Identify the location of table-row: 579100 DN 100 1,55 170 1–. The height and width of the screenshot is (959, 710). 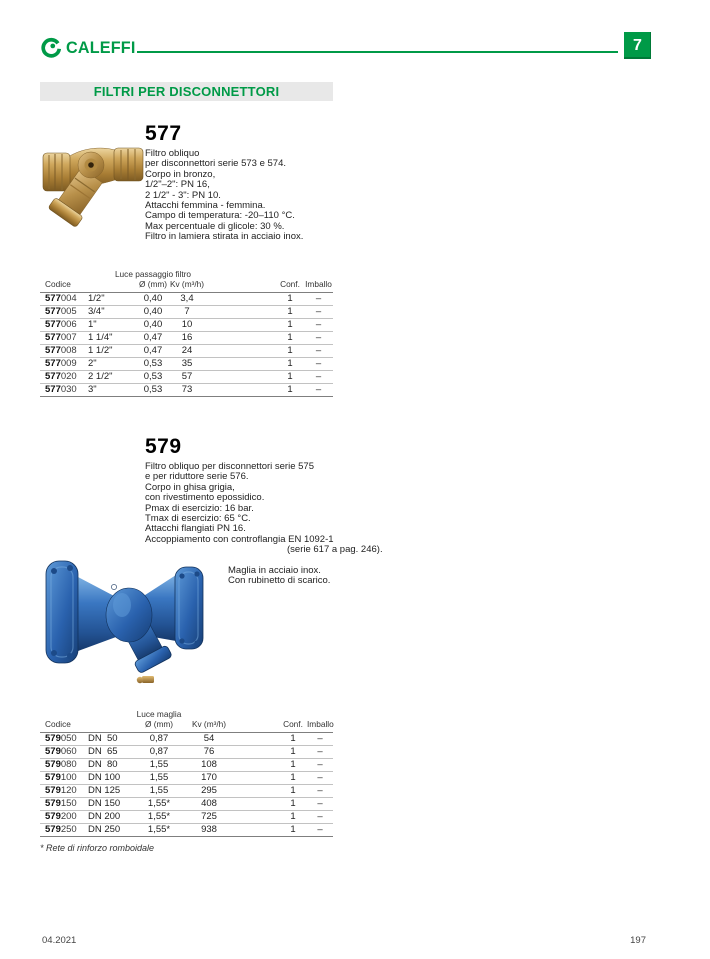
(186, 777).